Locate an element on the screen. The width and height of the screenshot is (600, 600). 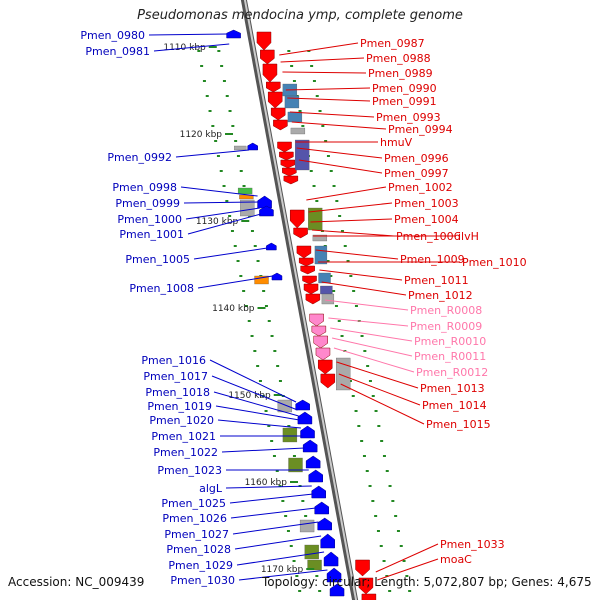
gene-label-pmen_1030: Pmen_1030 is located at coordinates (202, 580).